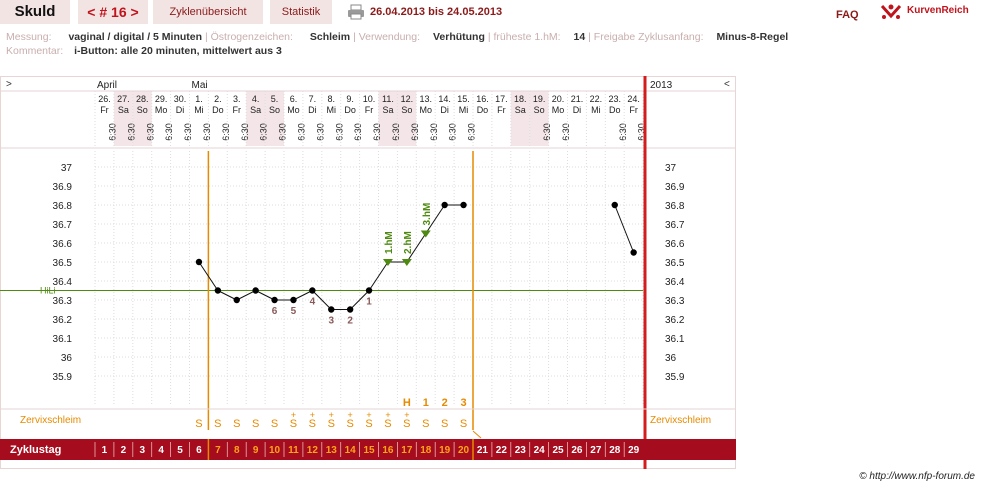 The height and width of the screenshot is (488, 981). I want to click on cycle-day-number: 14, so click(351, 450).